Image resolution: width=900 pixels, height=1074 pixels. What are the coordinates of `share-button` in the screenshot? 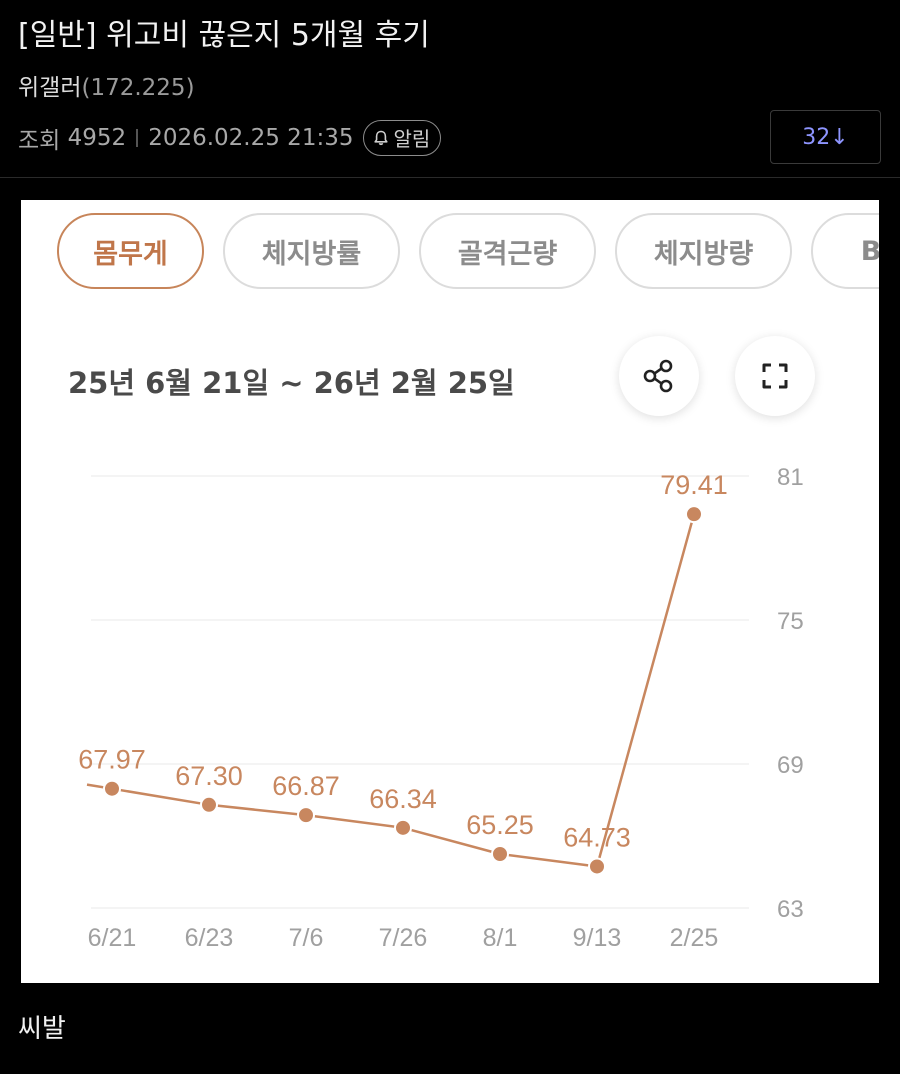 It's located at (659, 376).